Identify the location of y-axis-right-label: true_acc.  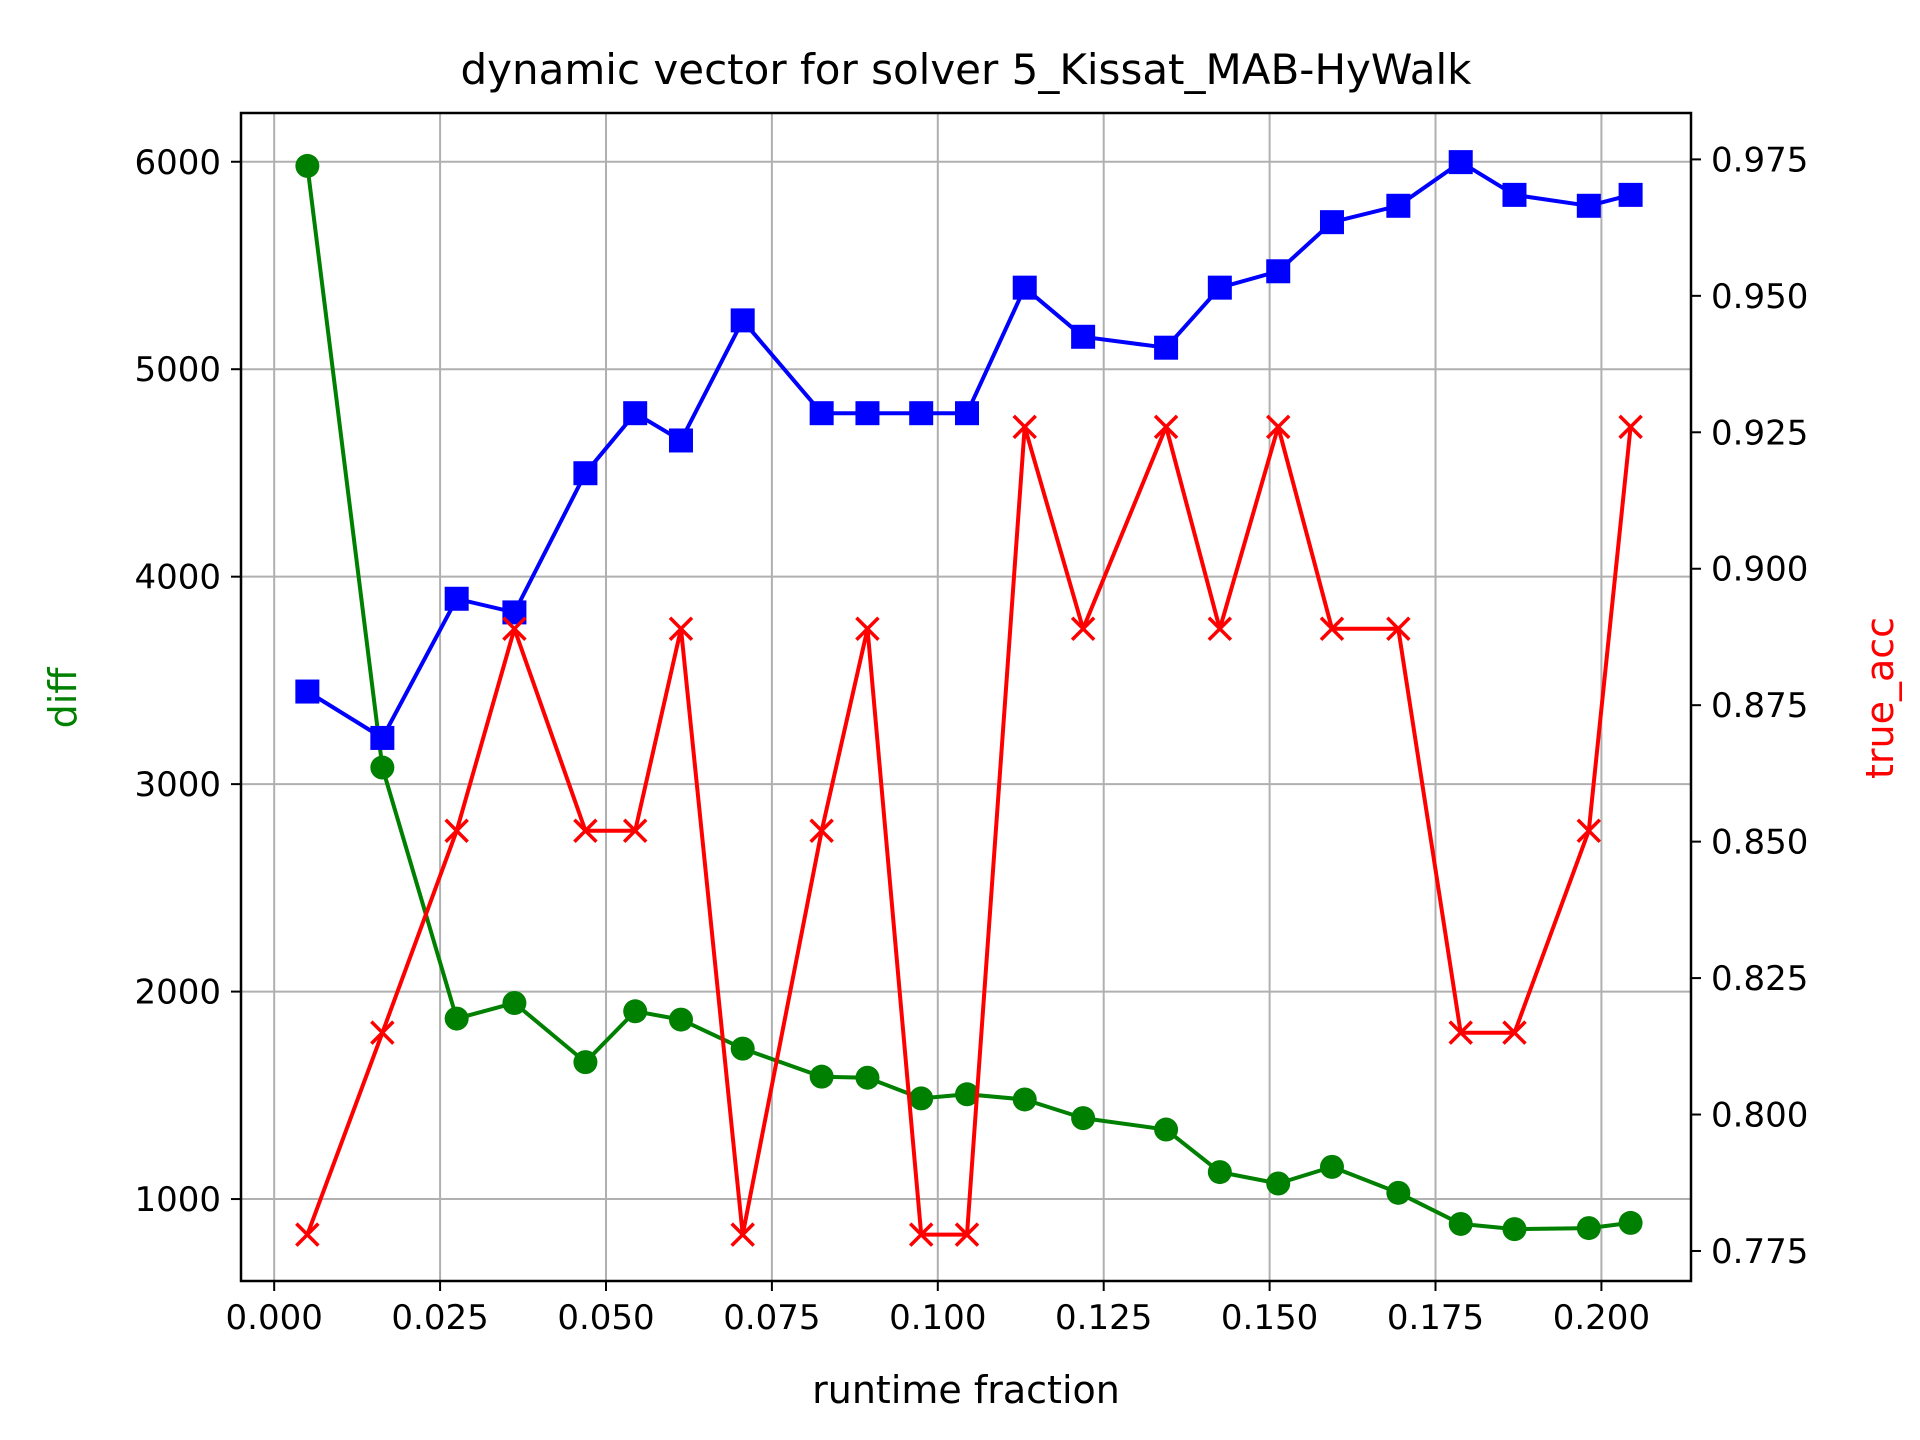
(1880, 698).